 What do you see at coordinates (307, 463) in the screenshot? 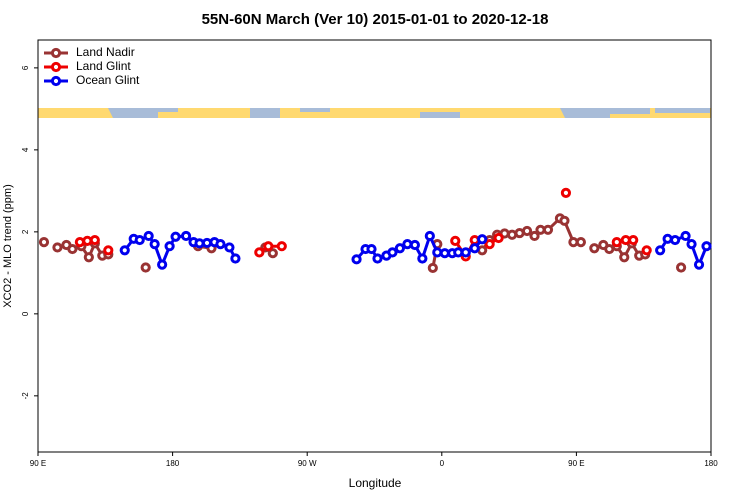
I see `x-tick-label: 90 W` at bounding box center [307, 463].